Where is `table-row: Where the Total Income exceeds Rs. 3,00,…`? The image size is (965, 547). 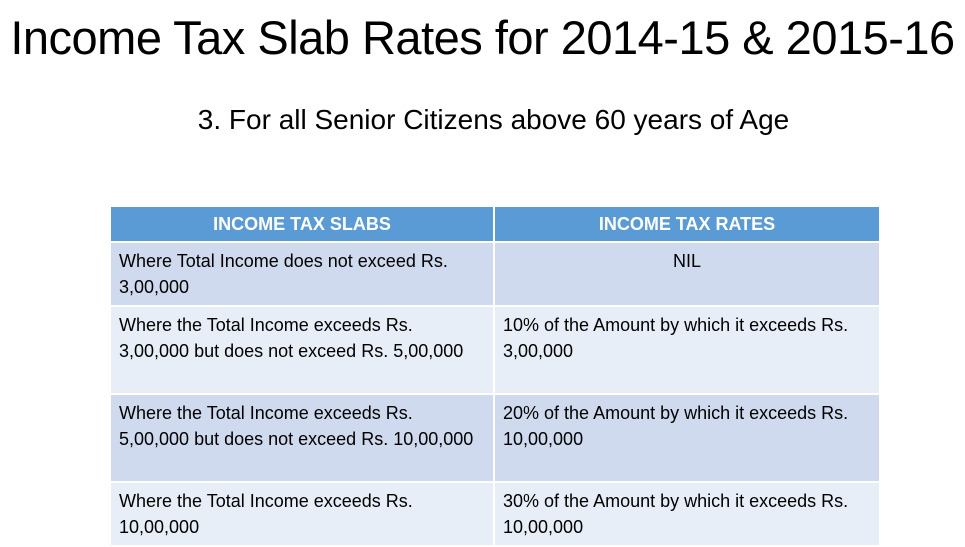
table-row: Where the Total Income exceeds Rs. 3,00,… is located at coordinates (495, 350).